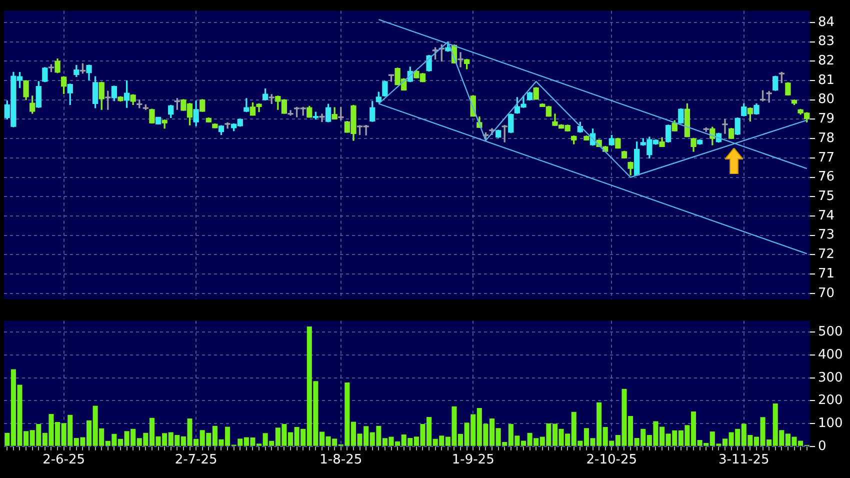 This screenshot has height=478, width=850. What do you see at coordinates (826, 274) in the screenshot?
I see `y-tick-label: 71` at bounding box center [826, 274].